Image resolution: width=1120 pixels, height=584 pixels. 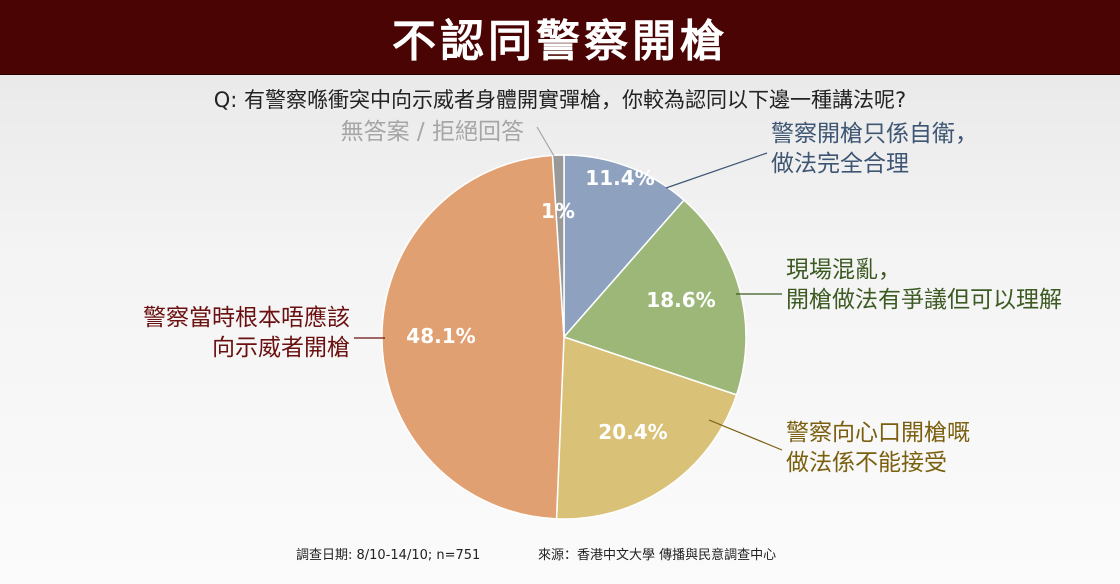 I want to click on pie-slice-should_not, so click(x=473, y=337).